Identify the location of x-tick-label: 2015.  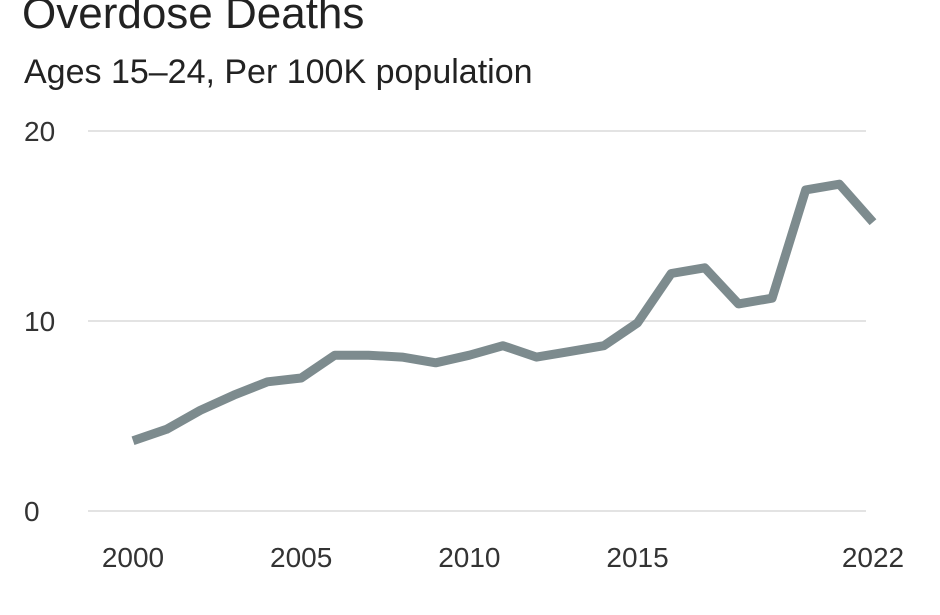
(637, 557).